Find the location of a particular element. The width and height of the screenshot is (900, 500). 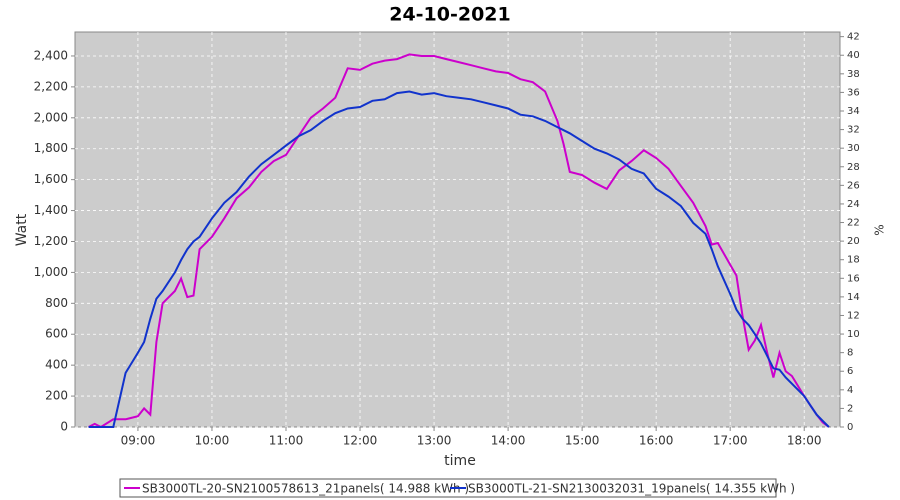

y-tick-label: 0 is located at coordinates (64, 427).